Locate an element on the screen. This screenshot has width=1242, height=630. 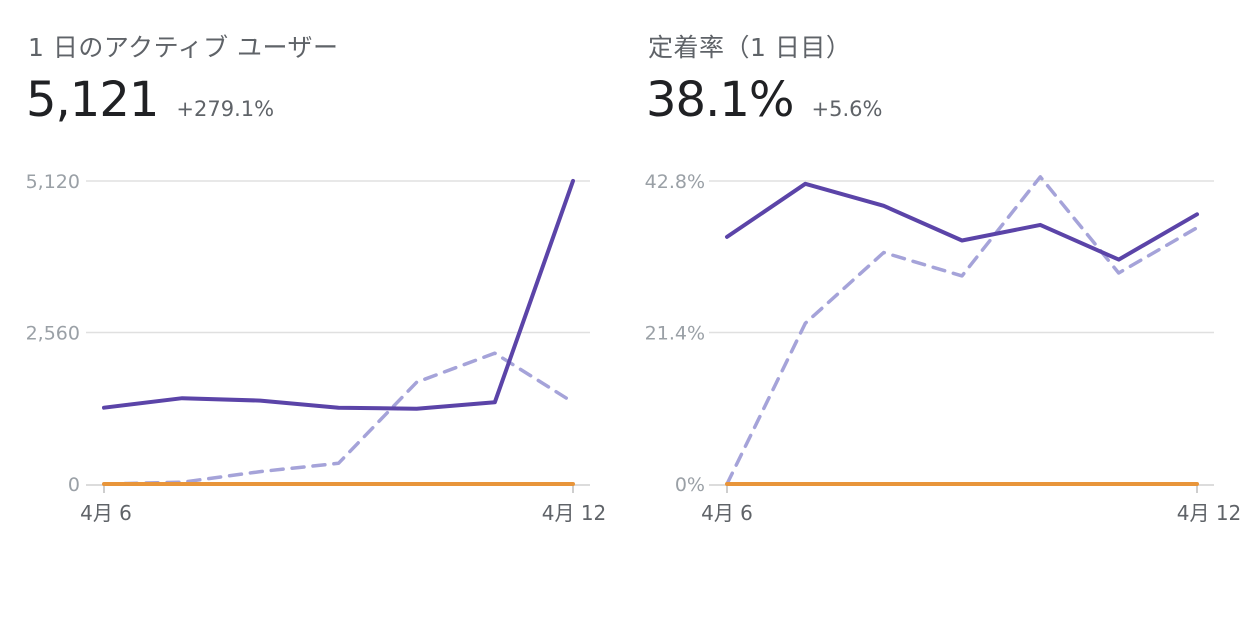
metric-row: 38.1% +5.6% is located at coordinates (764, 100).